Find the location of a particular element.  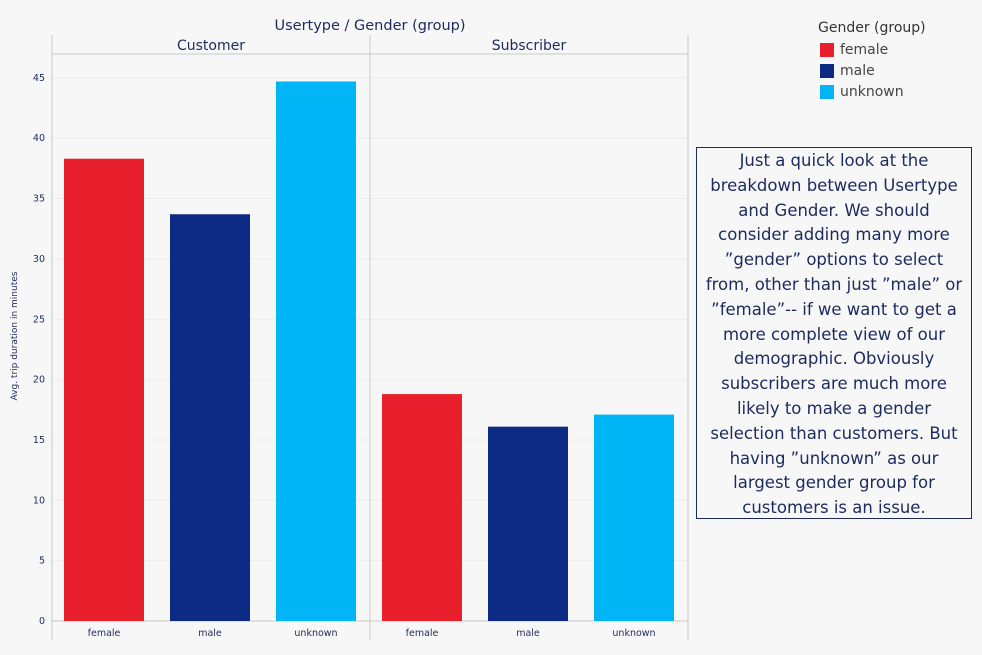

legend-label-female: female is located at coordinates (864, 49).